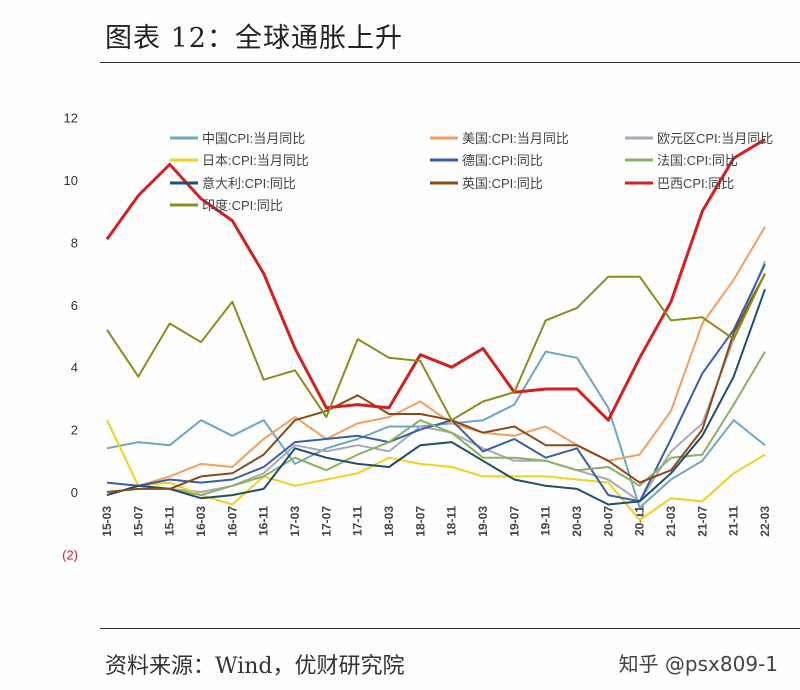  Describe the element at coordinates (450, 628) in the screenshot. I see `footer-divider` at that location.